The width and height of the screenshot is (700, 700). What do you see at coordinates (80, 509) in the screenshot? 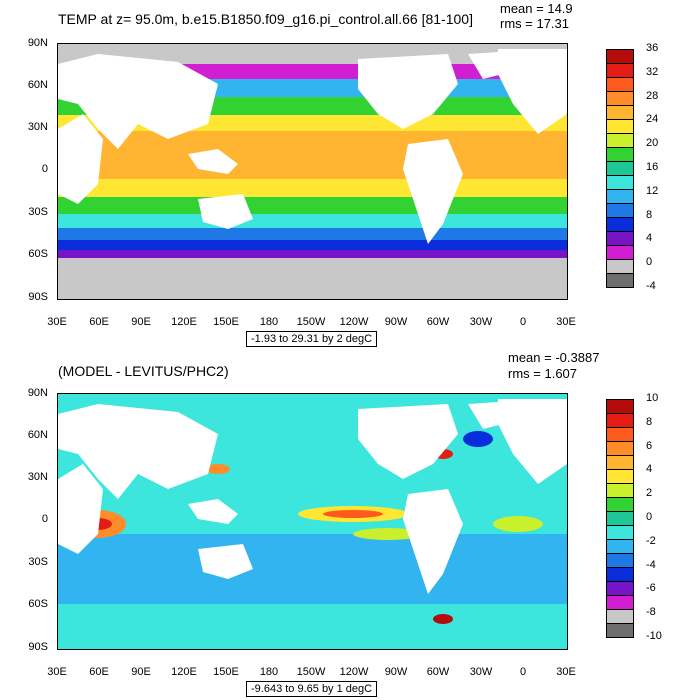
I see `africa-land` at bounding box center [80, 509].